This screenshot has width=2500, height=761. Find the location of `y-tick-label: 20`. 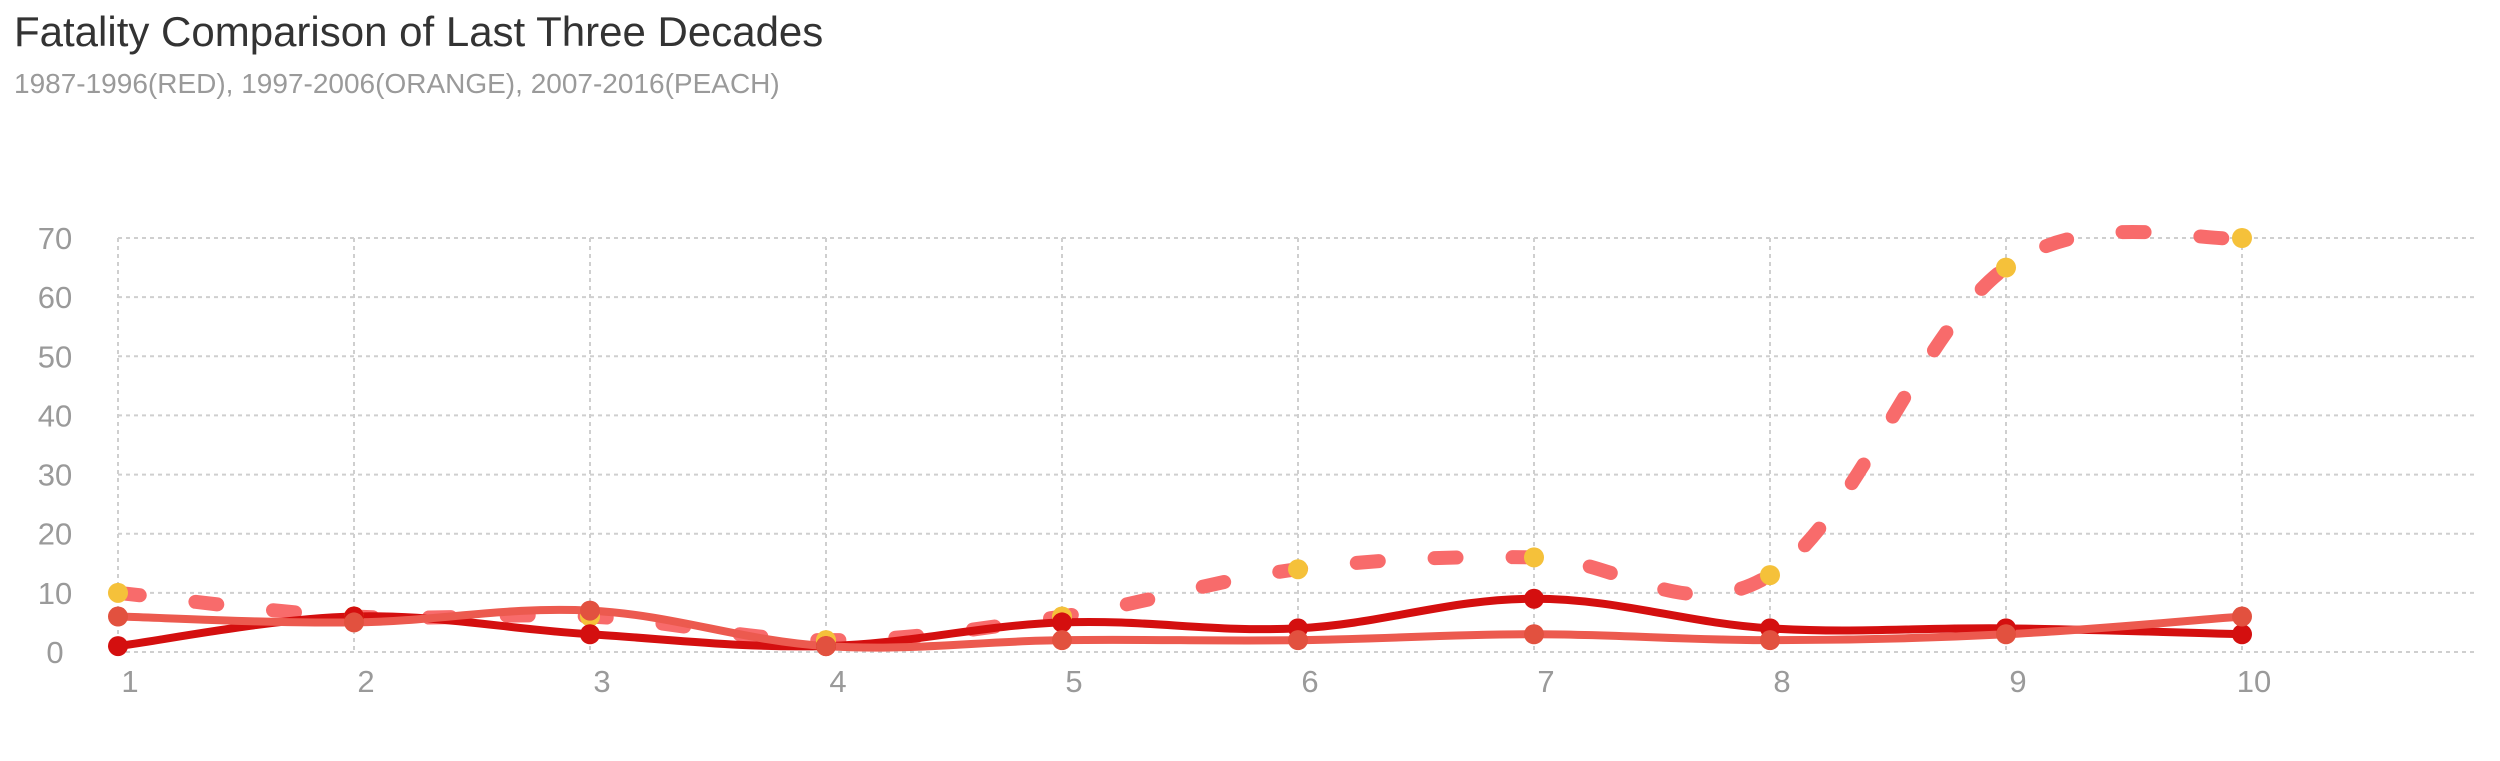

y-tick-label: 20 is located at coordinates (55, 534).